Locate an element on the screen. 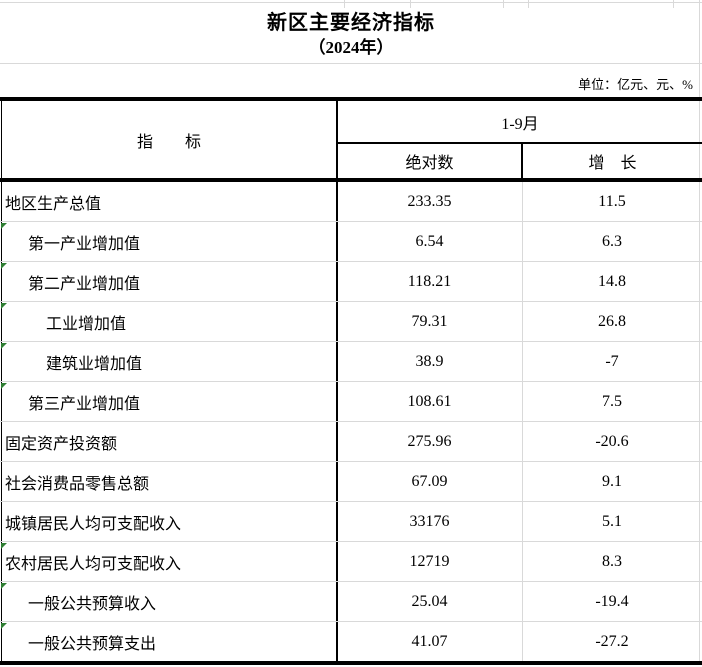 The width and height of the screenshot is (702, 667). row-label: 社会消费品零售总额 is located at coordinates (77, 484).